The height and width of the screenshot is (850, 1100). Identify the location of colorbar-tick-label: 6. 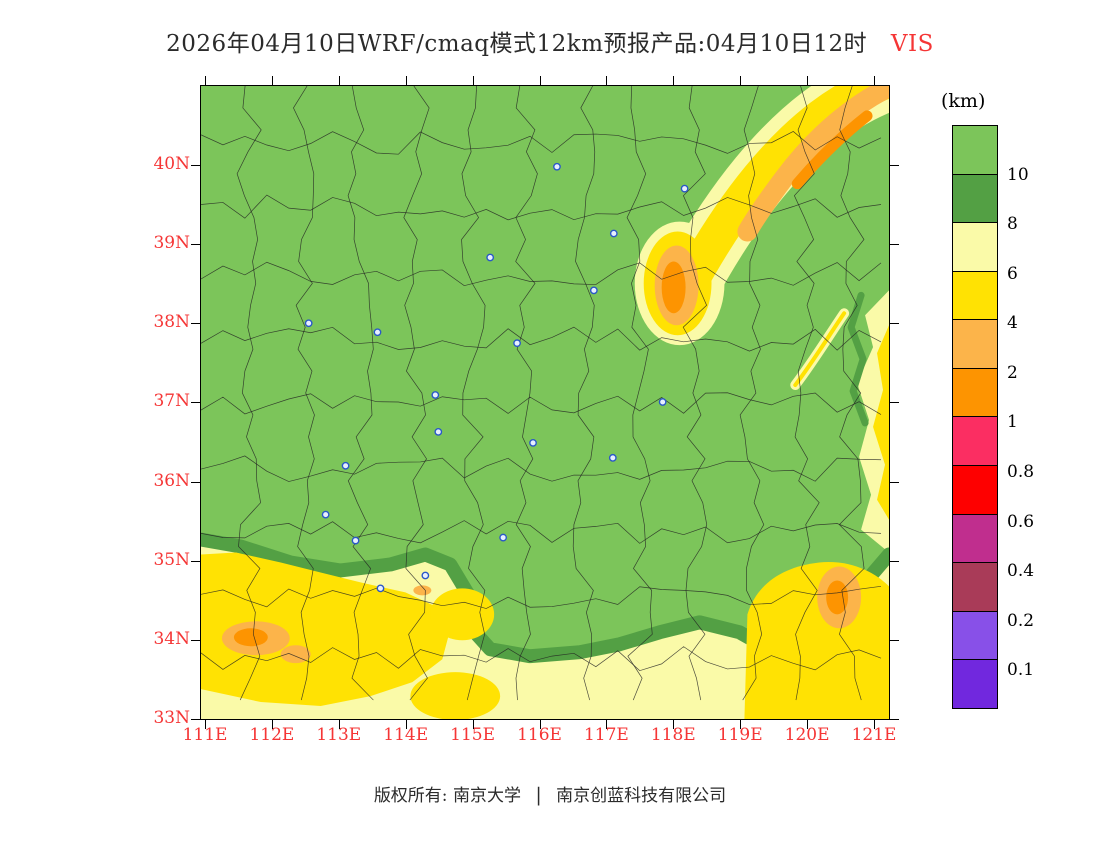
(1012, 273).